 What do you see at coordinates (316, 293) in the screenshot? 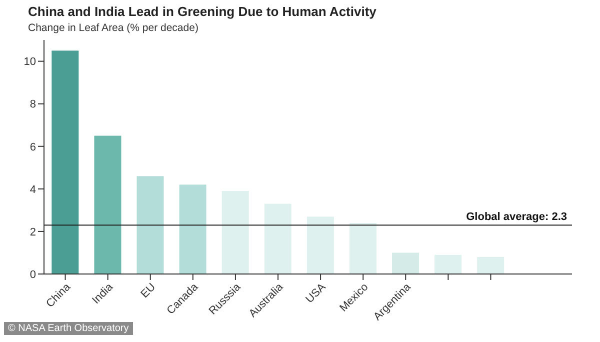
I see `x-tick-label: USA` at bounding box center [316, 293].